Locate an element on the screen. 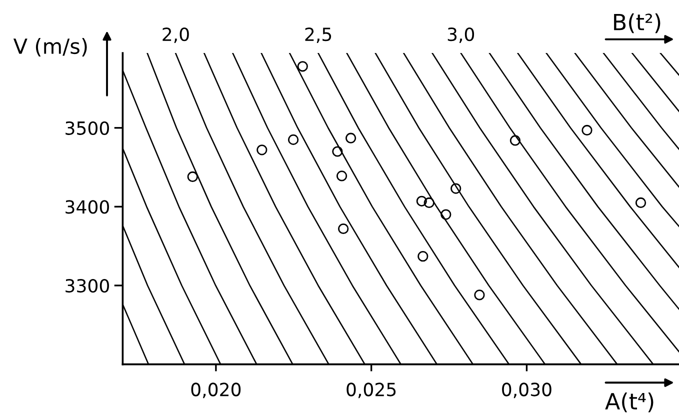  y-tick-label: 3300 is located at coordinates (87, 285).